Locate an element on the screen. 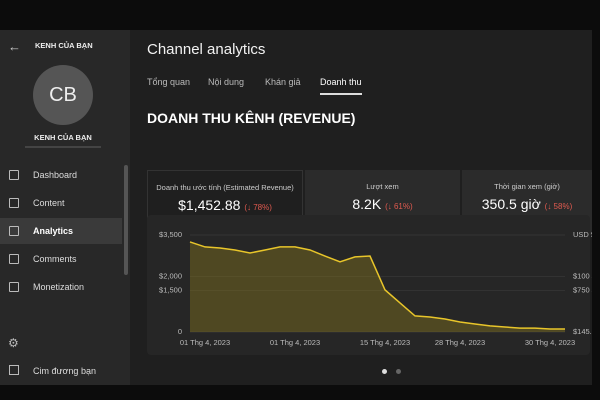 The width and height of the screenshot is (600, 400). metric-value: $1,452.88 is located at coordinates (209, 205).